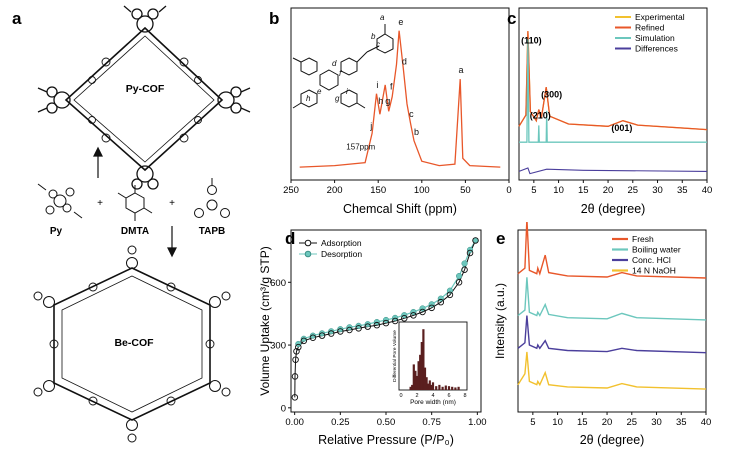 The image size is (737, 453). I want to click on plus-sign-1: +, so click(100, 203).